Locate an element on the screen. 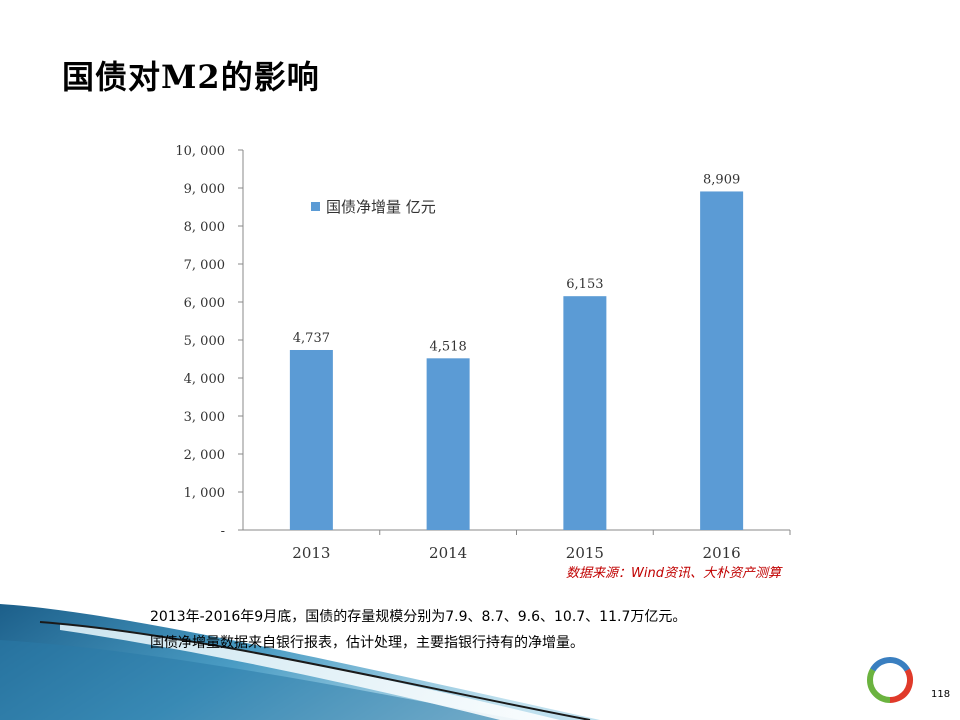 The width and height of the screenshot is (960, 720). y-tick-label: 7, 000 is located at coordinates (204, 265).